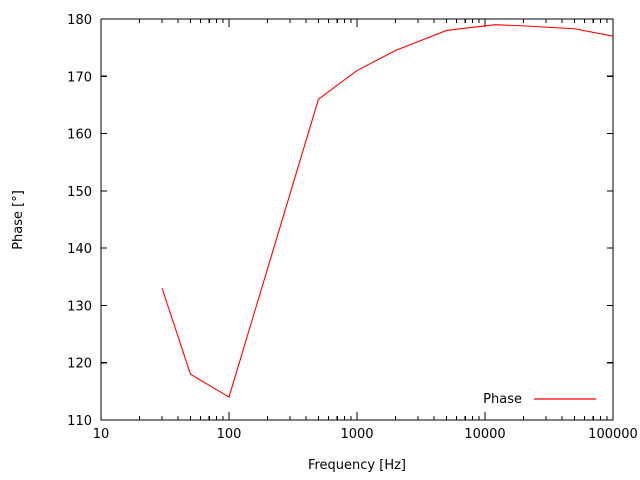  What do you see at coordinates (79, 135) in the screenshot?
I see `y-tick-label: 160` at bounding box center [79, 135].